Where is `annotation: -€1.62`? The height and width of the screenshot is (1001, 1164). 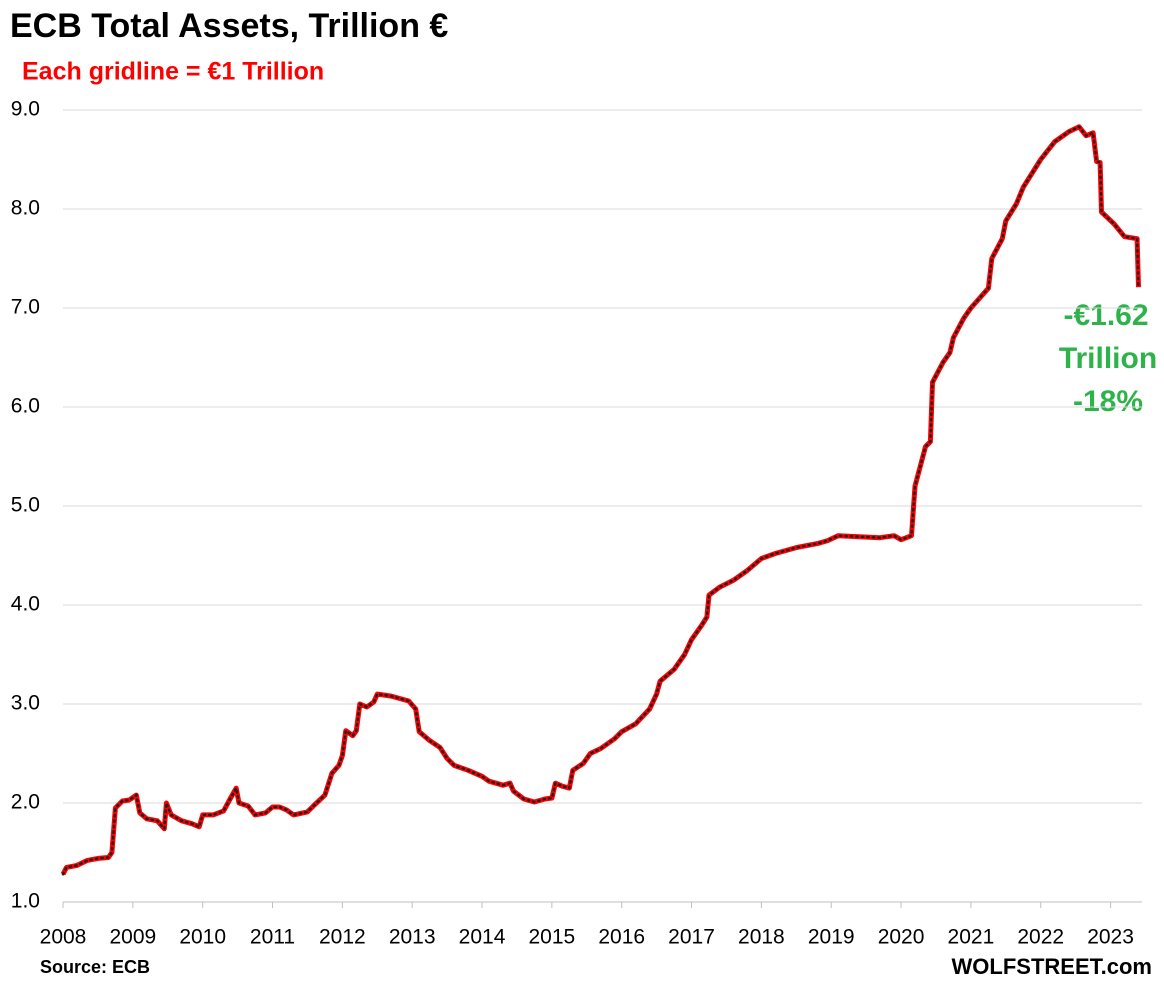 annotation: -€1.62 is located at coordinates (1105, 315).